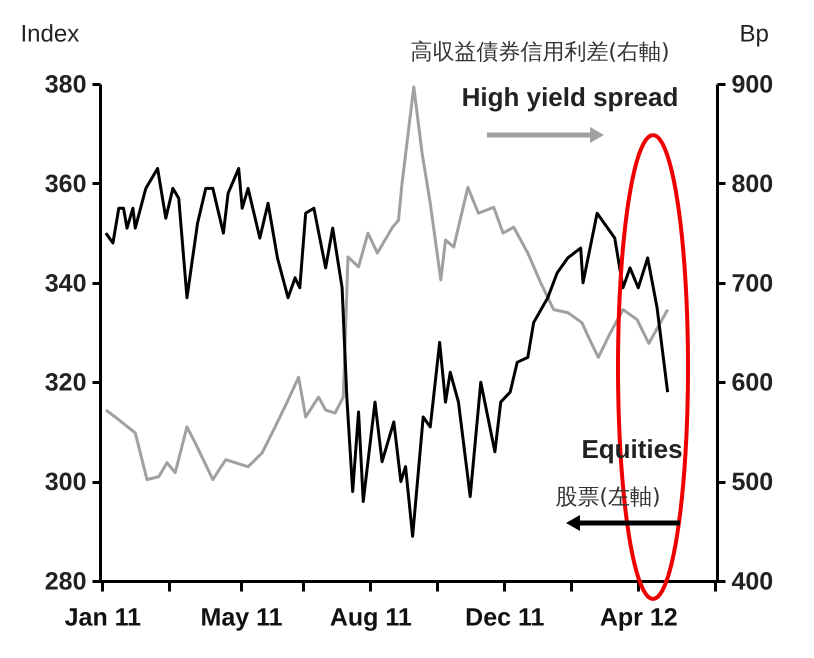 The width and height of the screenshot is (814, 658). I want to click on y2-tick-label: 500, so click(753, 482).